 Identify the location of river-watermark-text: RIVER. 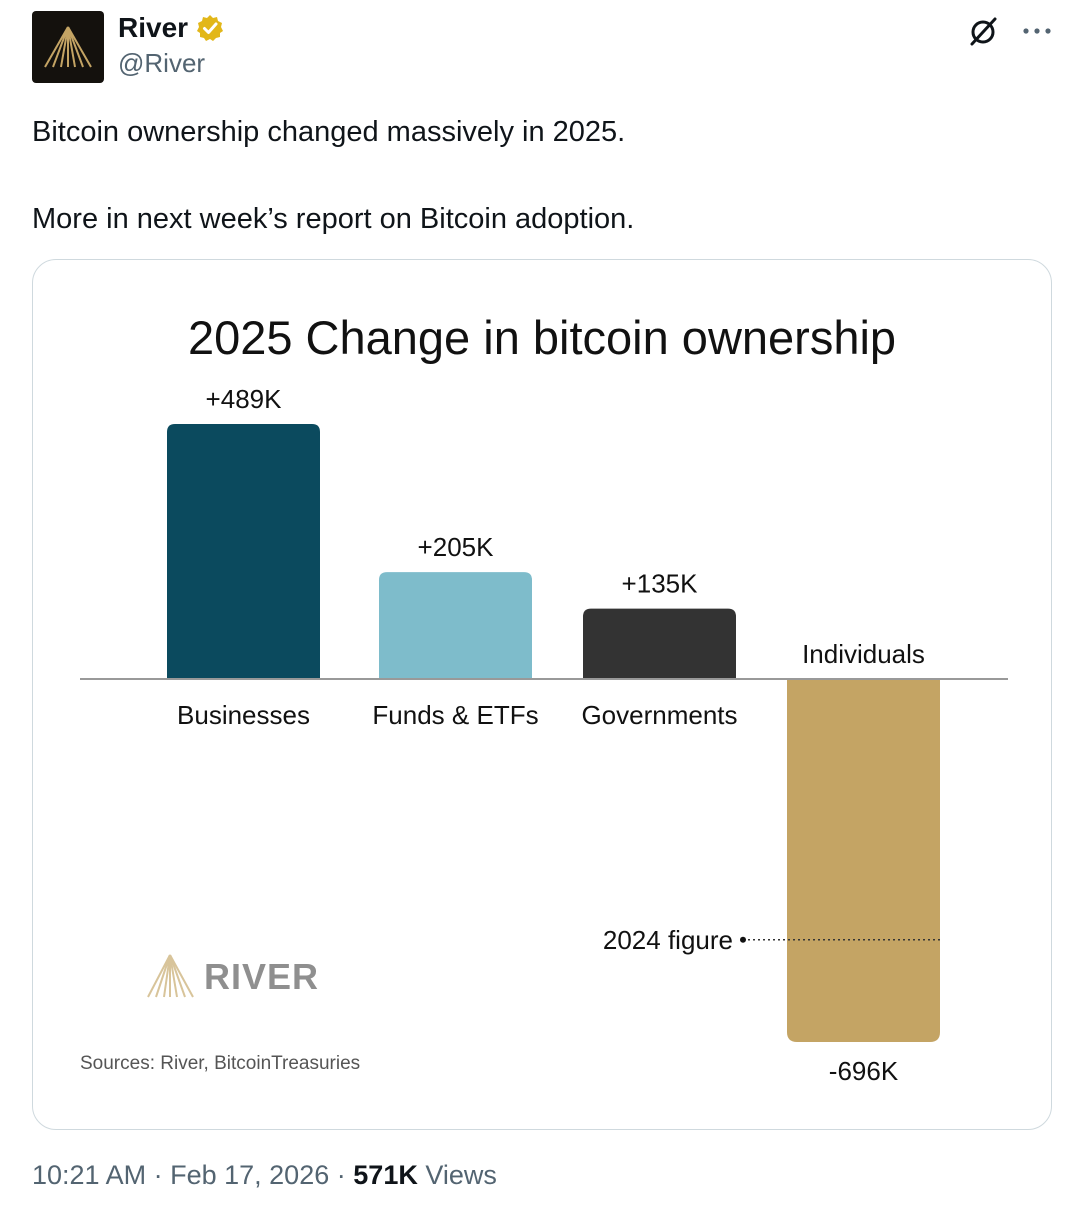
(261, 976).